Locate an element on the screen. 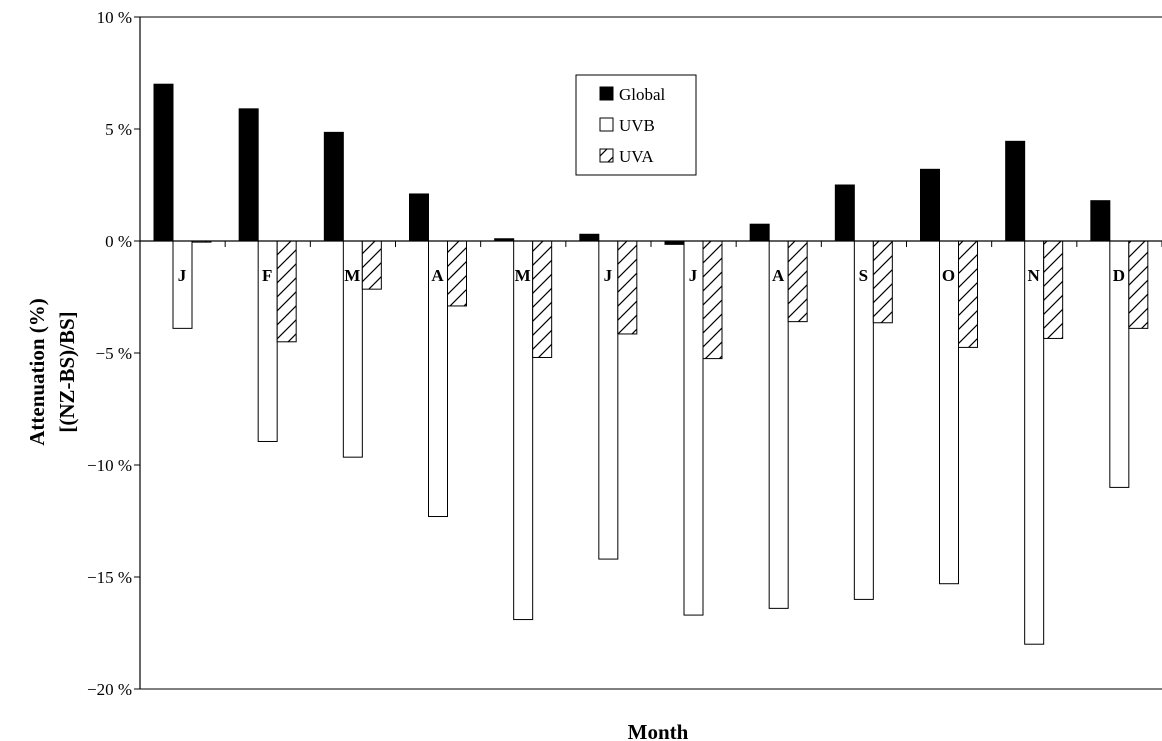  legend-swatch-uvb is located at coordinates (606, 124).